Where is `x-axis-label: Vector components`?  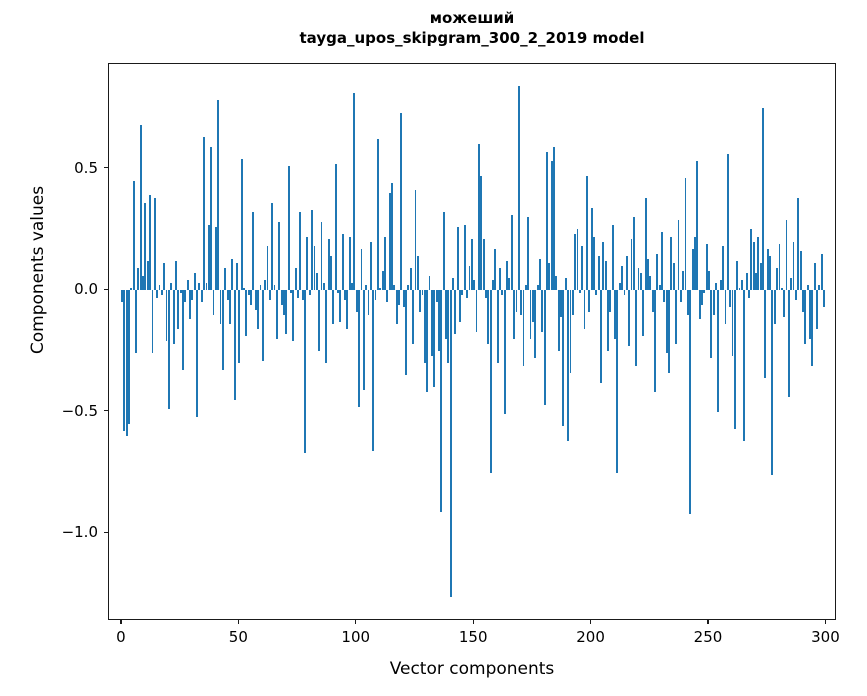
x-axis-label: Vector components is located at coordinates (472, 669).